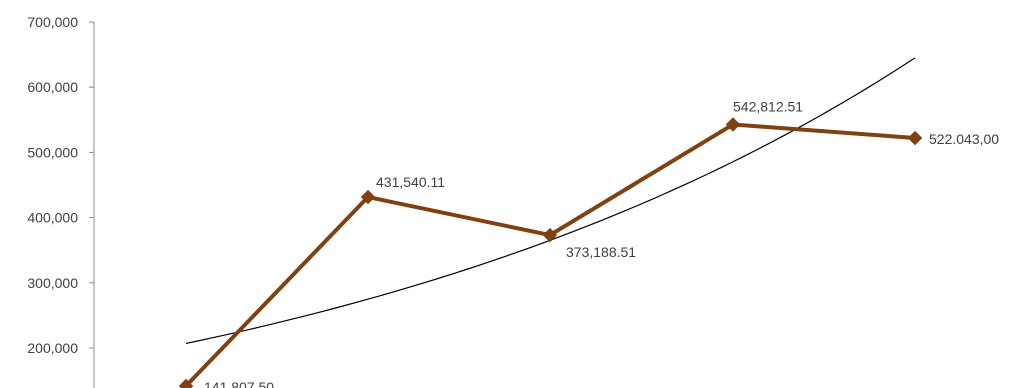  I want to click on data-label: 431,540.11, so click(410, 182).